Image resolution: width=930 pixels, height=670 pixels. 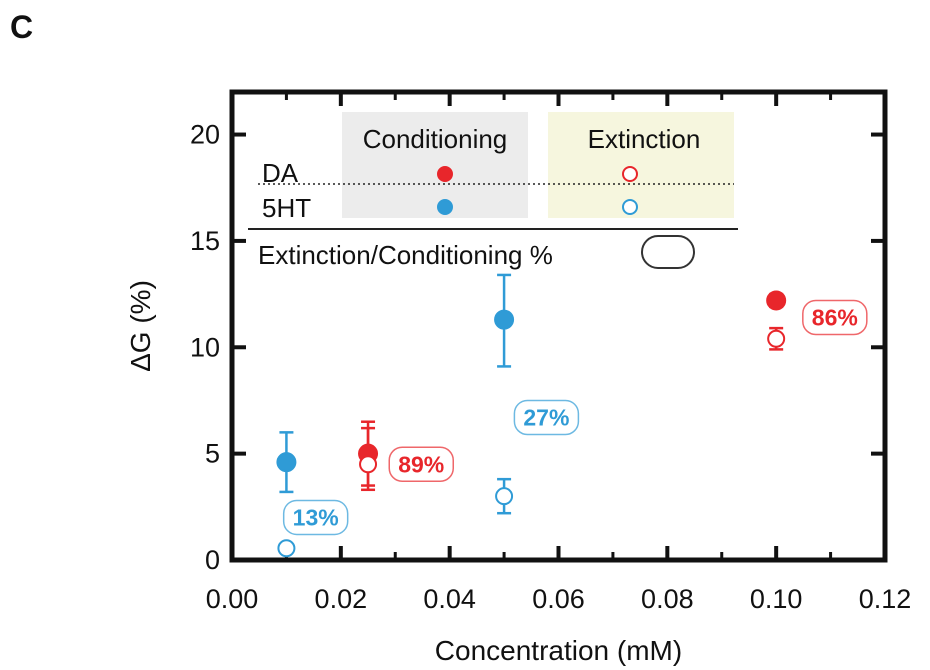 I want to click on legend-5ht-conditioning-marker, so click(x=445, y=207).